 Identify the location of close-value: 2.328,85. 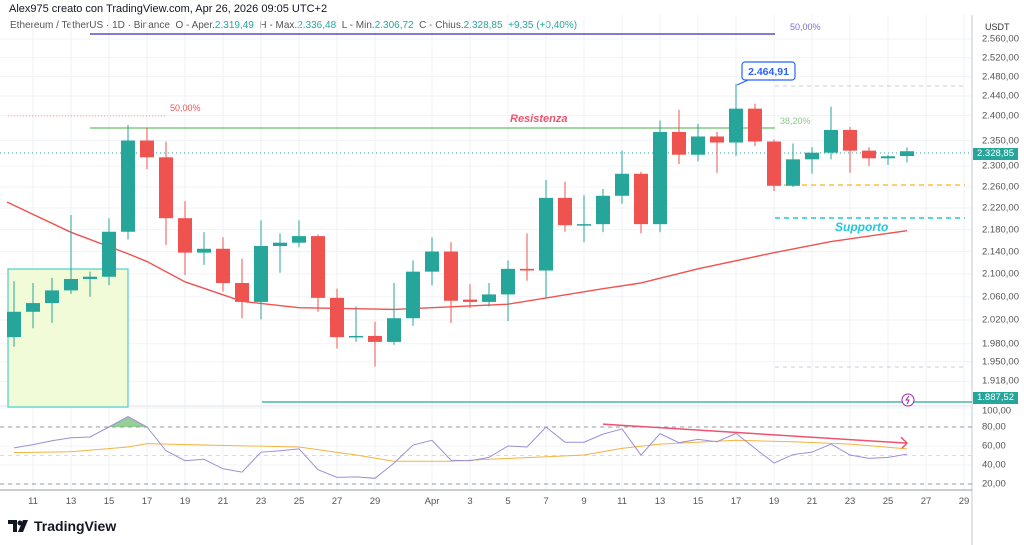
(483, 25).